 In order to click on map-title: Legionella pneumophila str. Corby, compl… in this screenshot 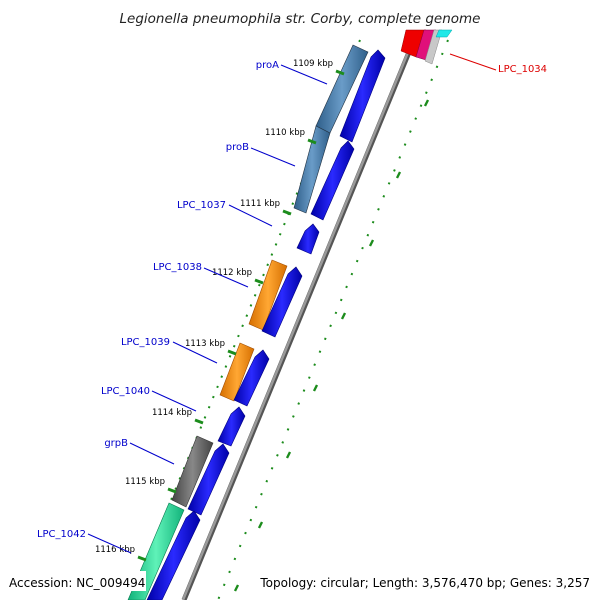, I will do `click(300, 19)`.